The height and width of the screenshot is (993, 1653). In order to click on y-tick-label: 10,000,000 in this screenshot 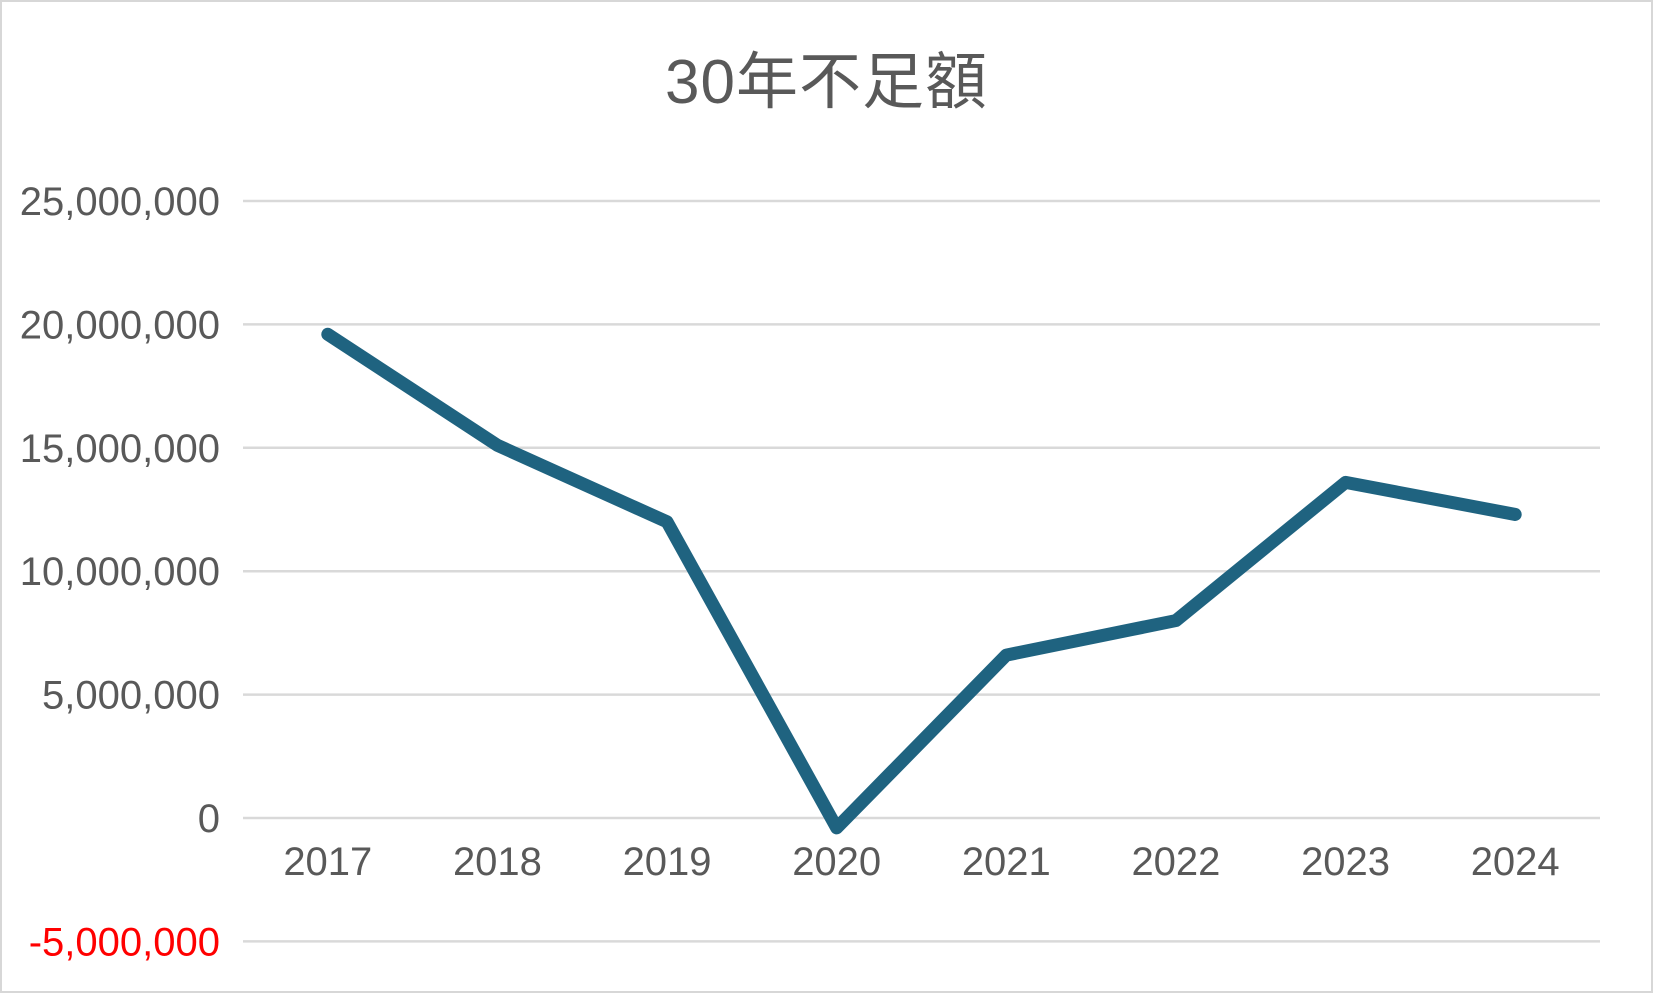, I will do `click(120, 572)`.